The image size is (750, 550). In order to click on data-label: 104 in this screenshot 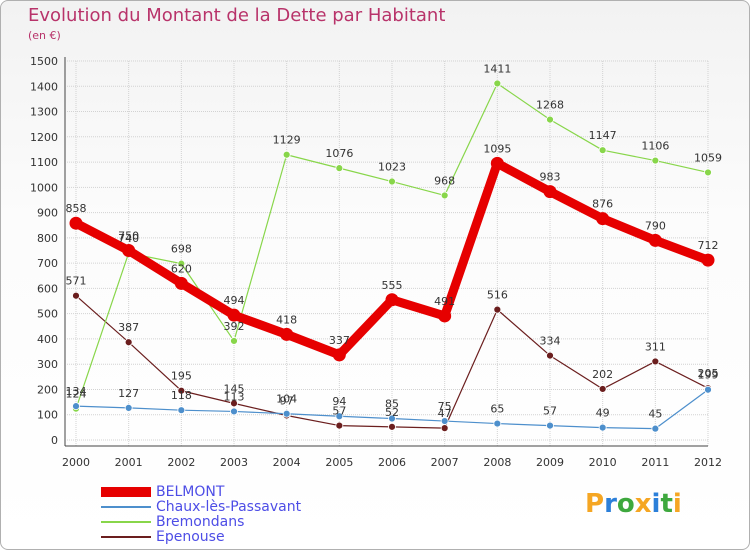, I will do `click(286, 399)`.